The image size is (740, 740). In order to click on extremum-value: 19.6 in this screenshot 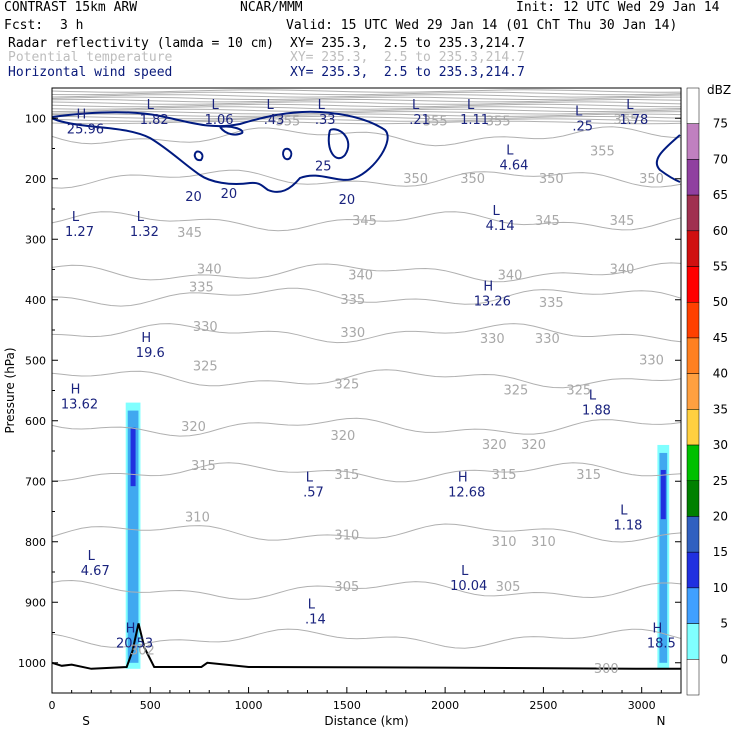, I will do `click(150, 353)`.